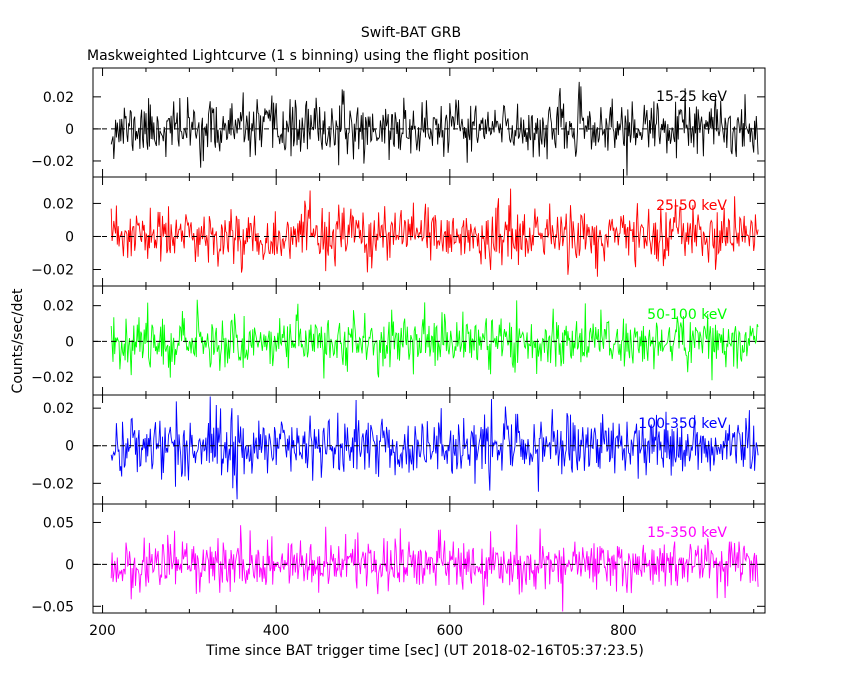 This screenshot has height=680, width=850. What do you see at coordinates (434, 340) in the screenshot?
I see `lightcurve-series-50-100-kev` at bounding box center [434, 340].